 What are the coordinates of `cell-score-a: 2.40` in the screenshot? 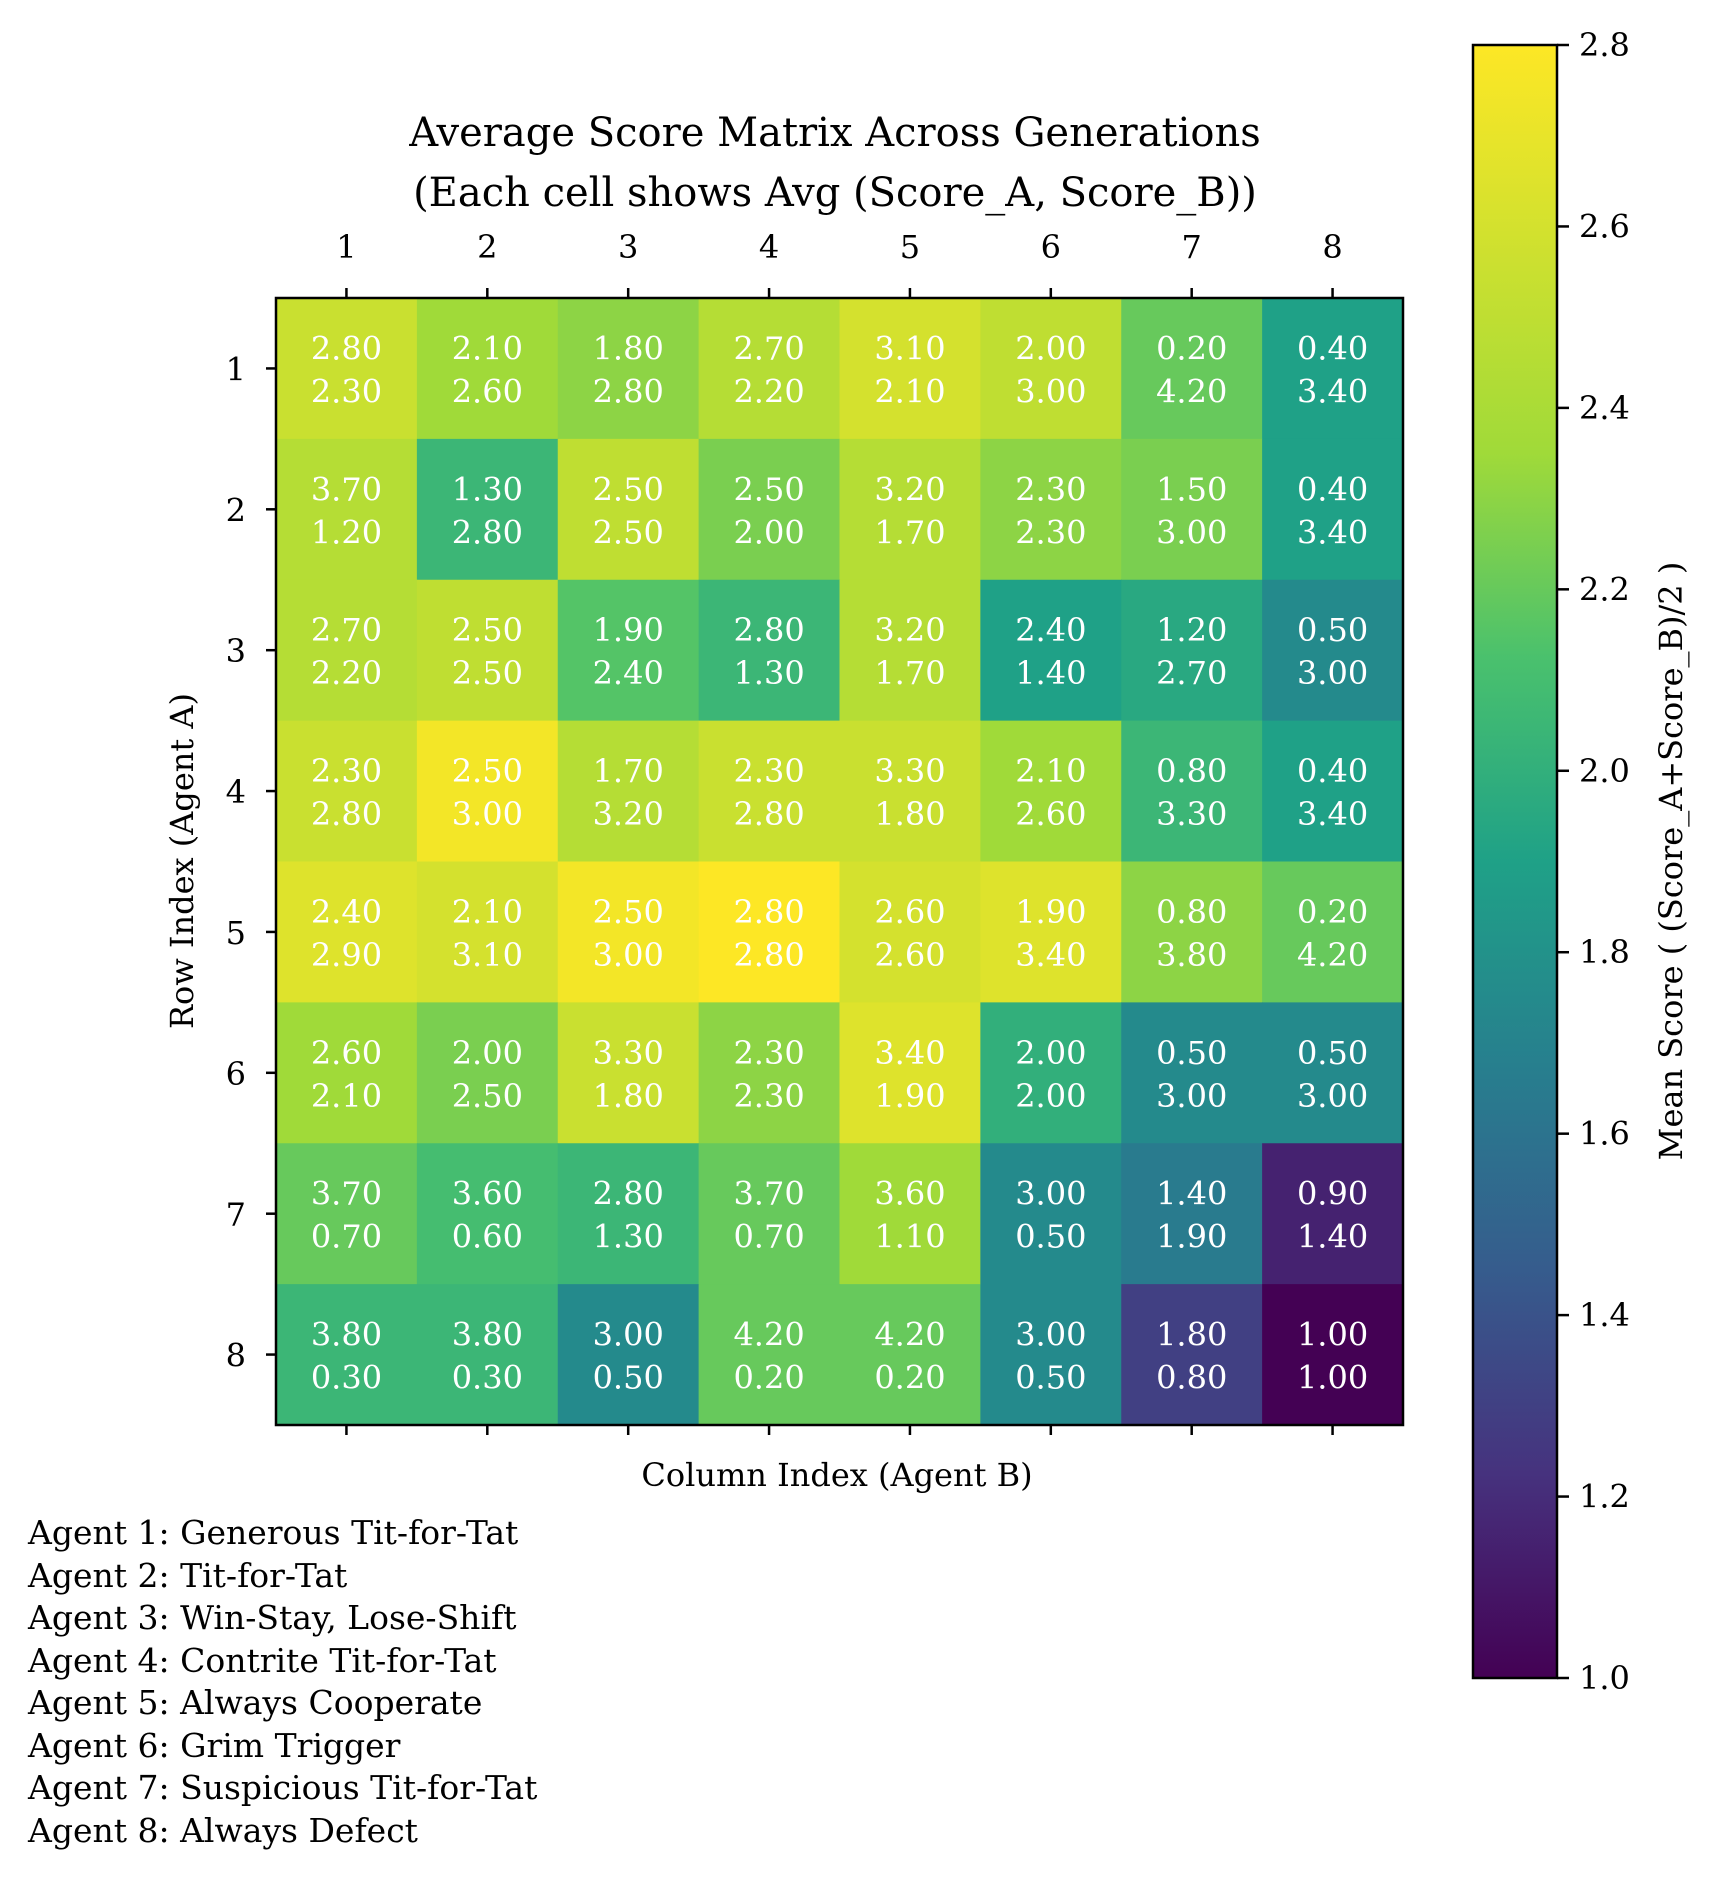 It's located at (346, 912).